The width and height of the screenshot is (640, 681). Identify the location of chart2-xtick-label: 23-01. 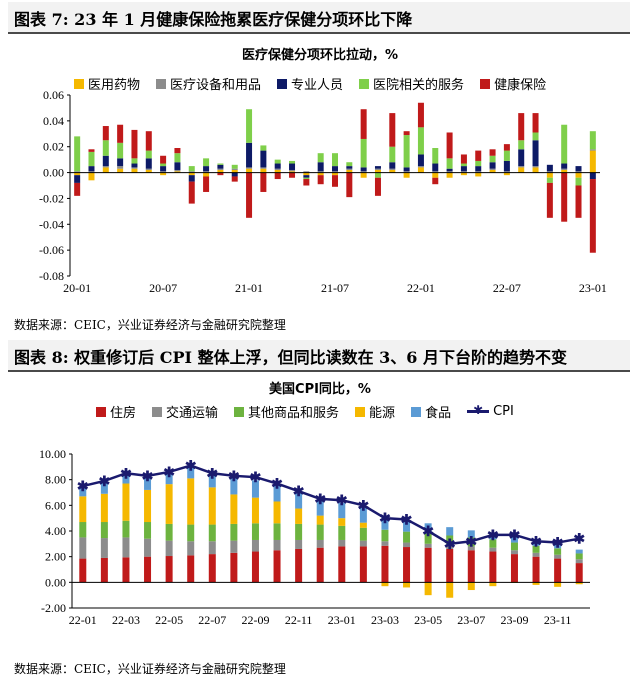
(342, 620).